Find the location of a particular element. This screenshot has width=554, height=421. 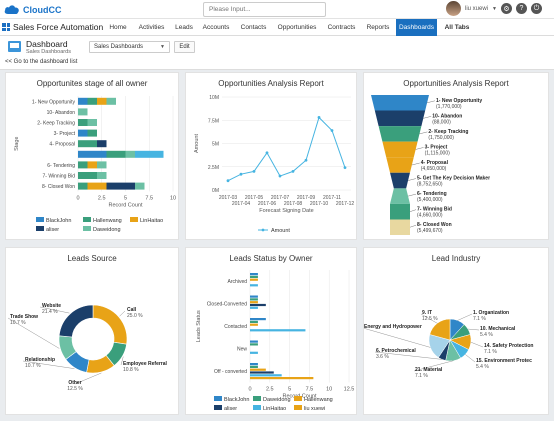

edit-button: Edit is located at coordinates (184, 47).